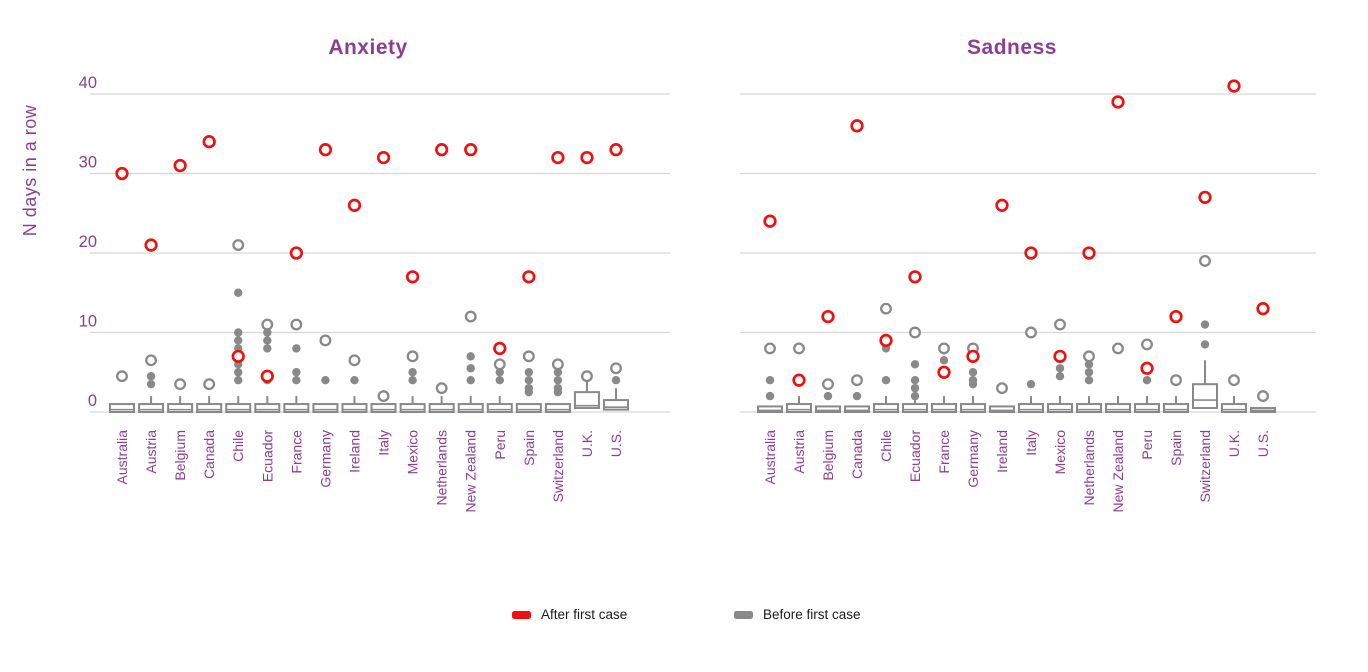 The height and width of the screenshot is (672, 1368). I want to click on x-tick-label: Italy, so click(384, 443).